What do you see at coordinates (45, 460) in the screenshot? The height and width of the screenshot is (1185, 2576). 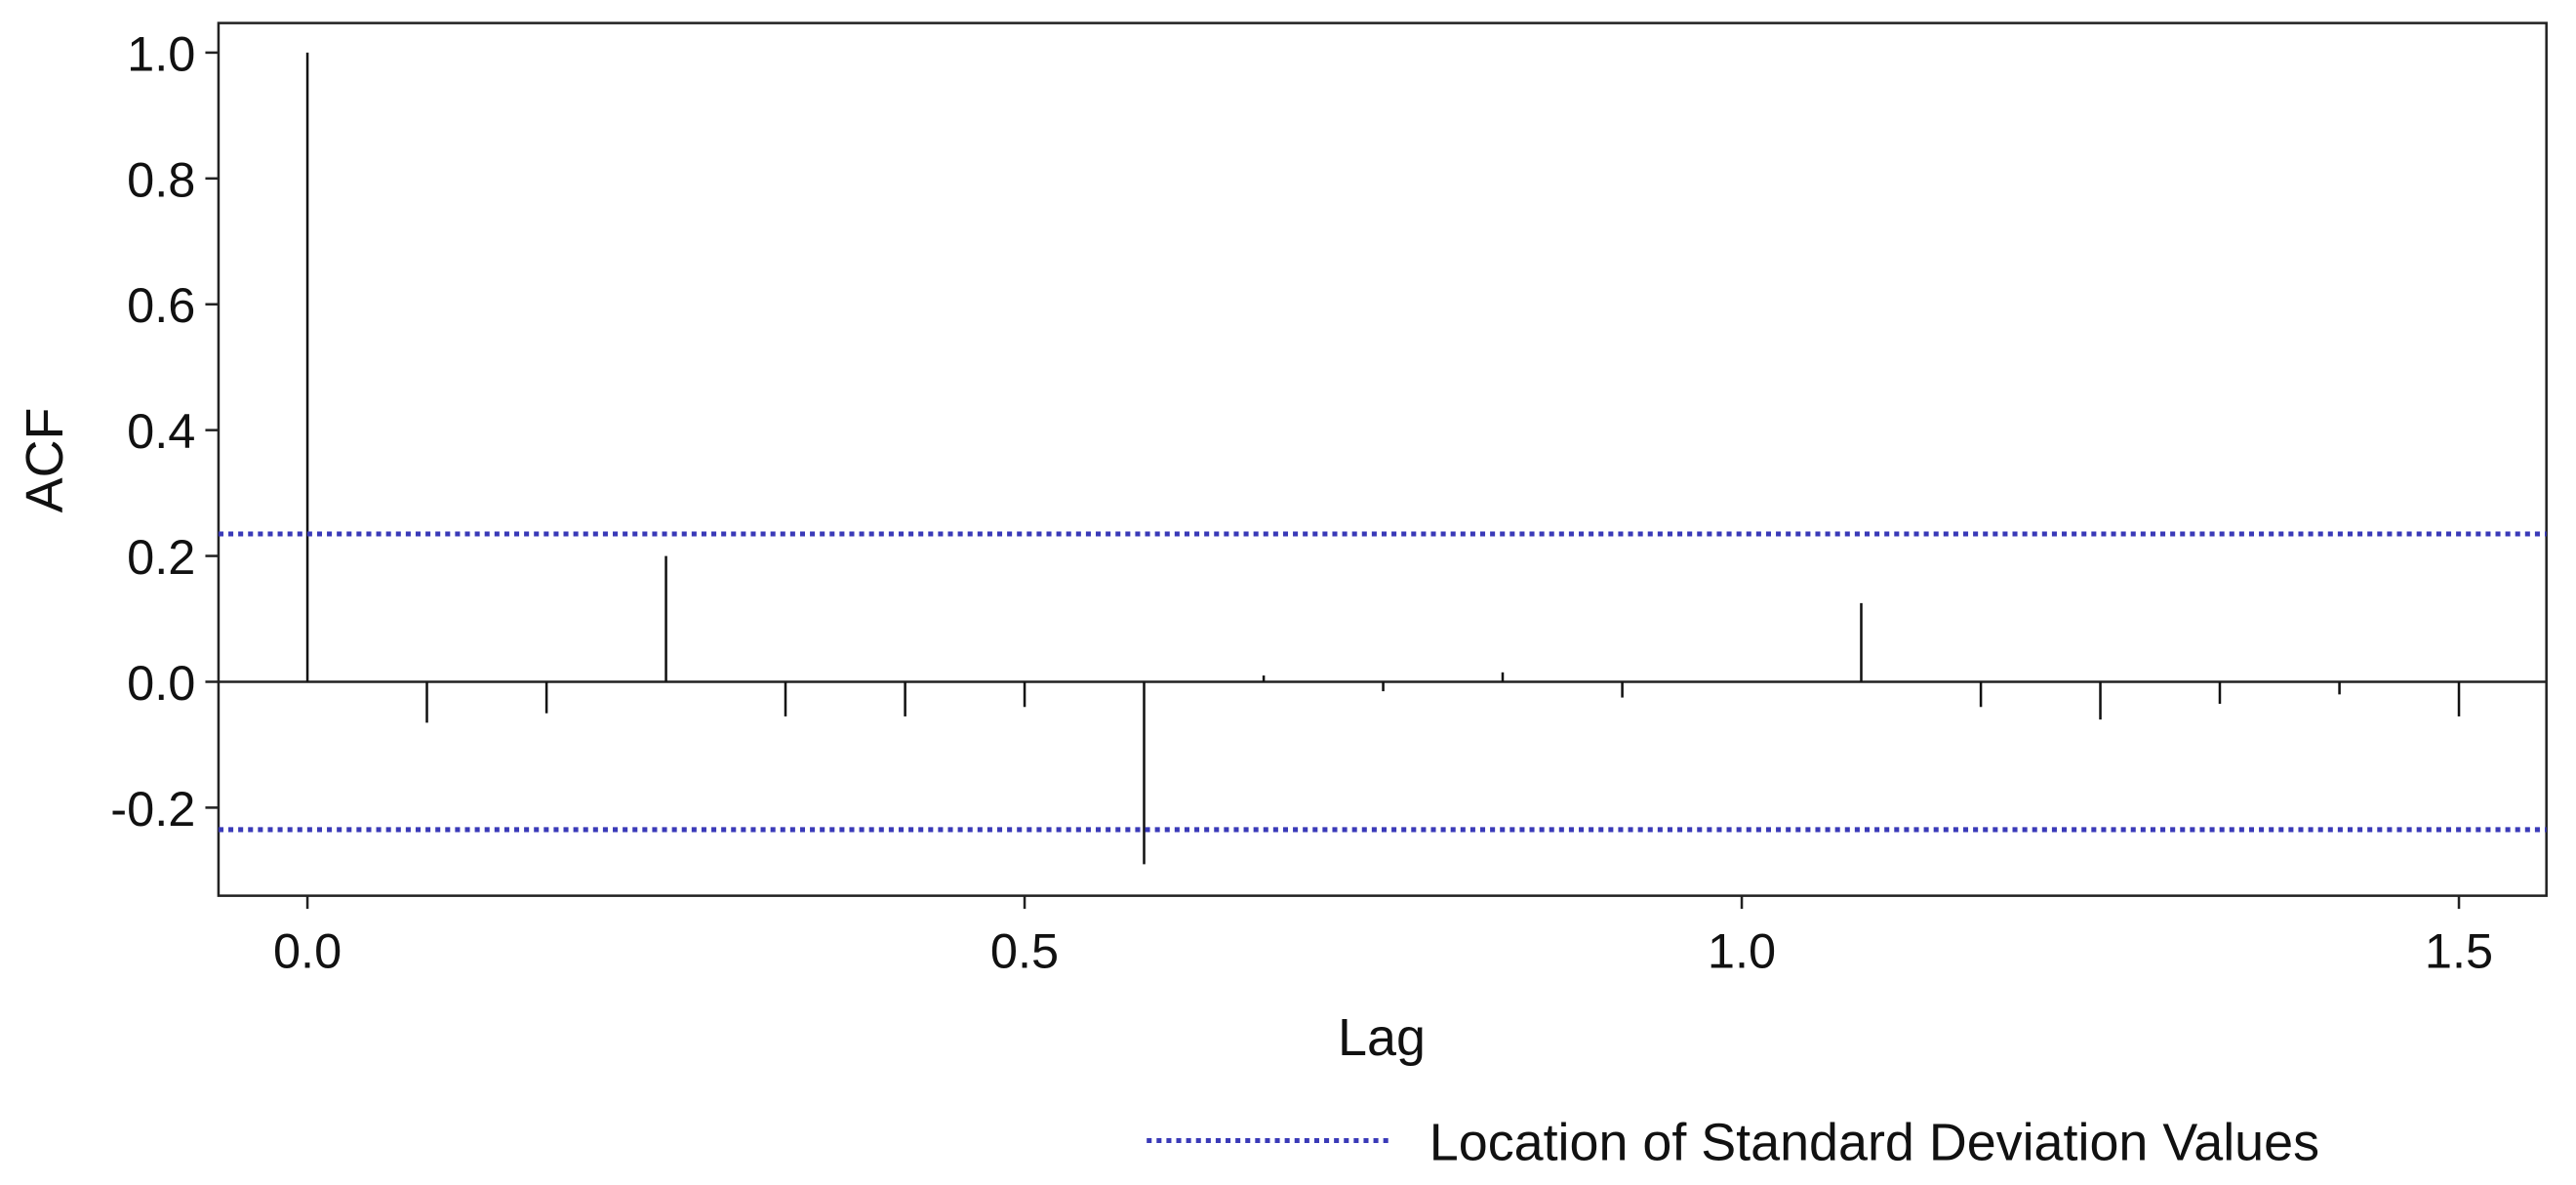 I see `y-axis-label: ACF` at bounding box center [45, 460].